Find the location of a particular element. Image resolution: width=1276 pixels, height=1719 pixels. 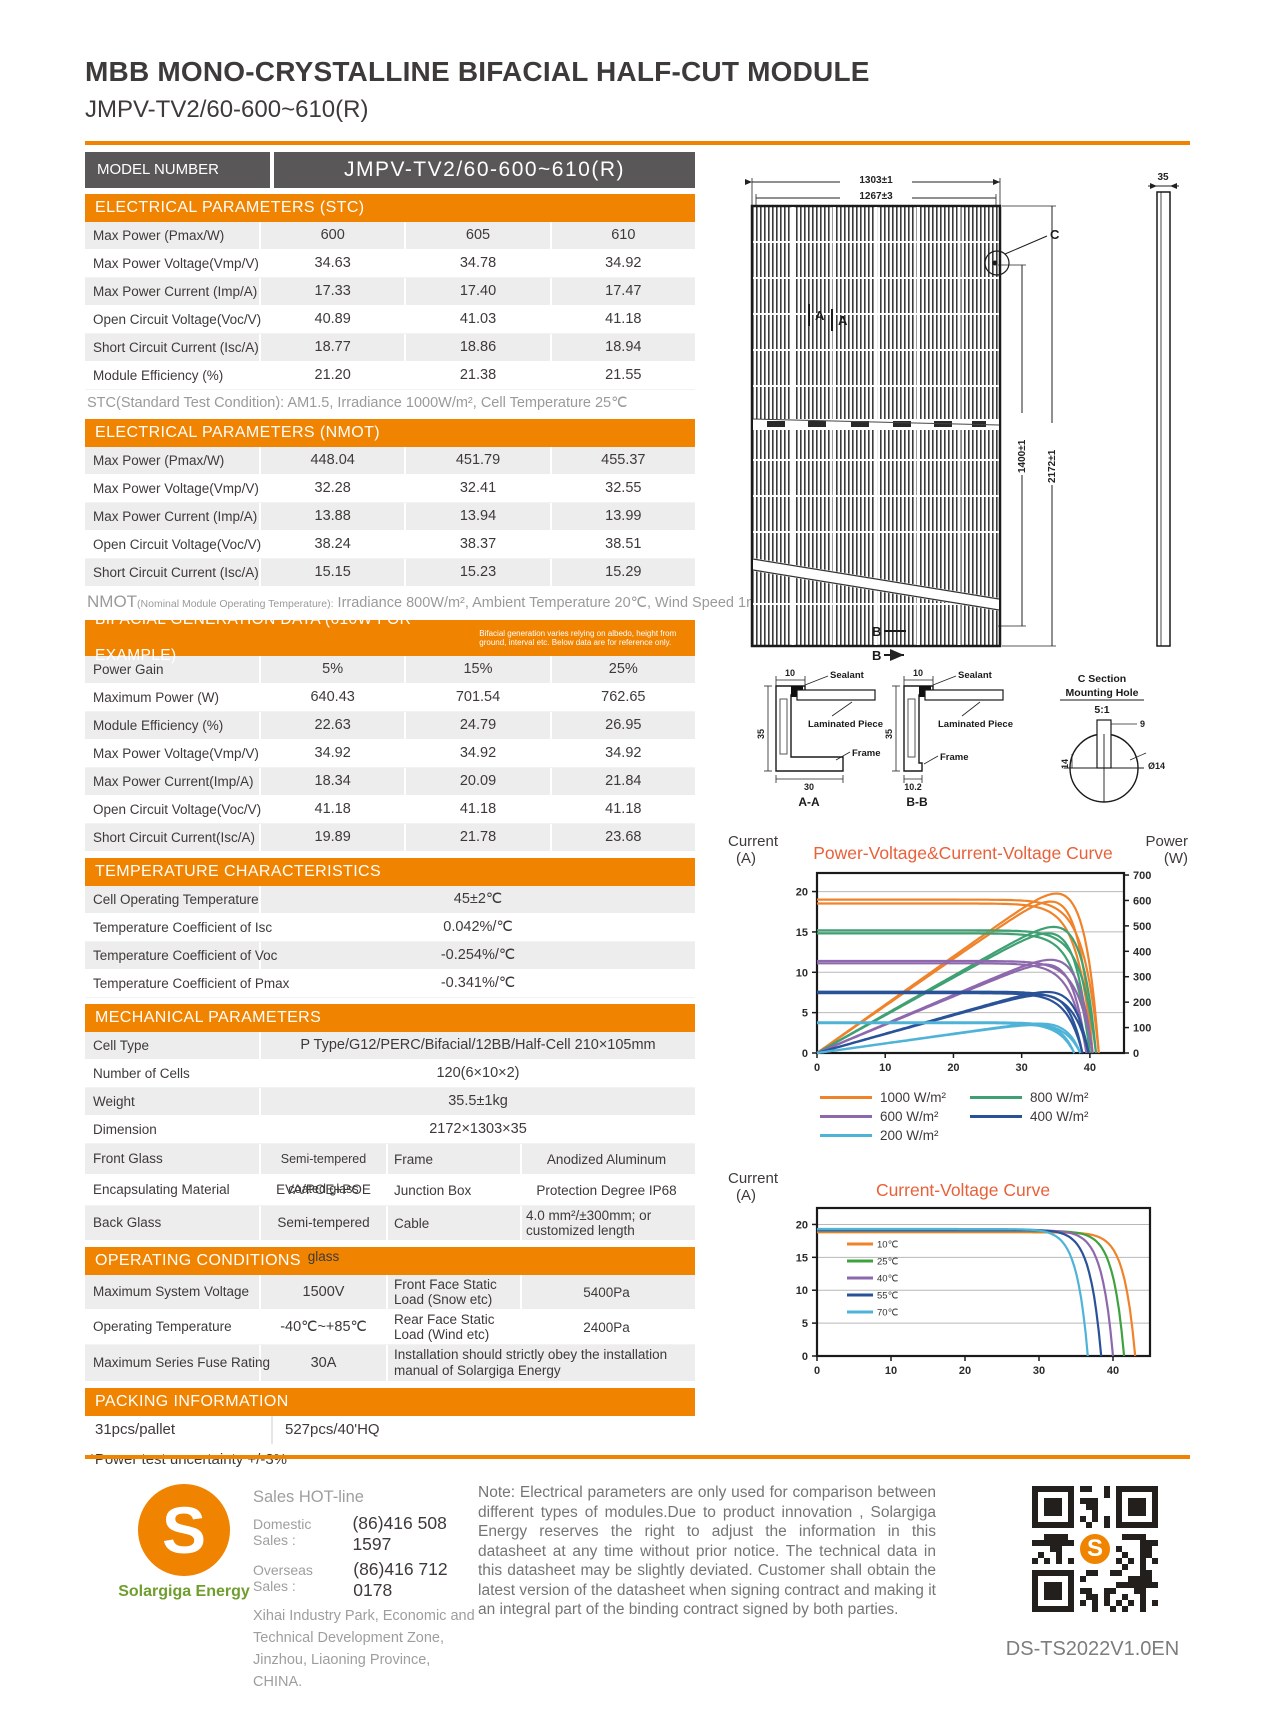

qr-code: S is located at coordinates (1095, 1549).